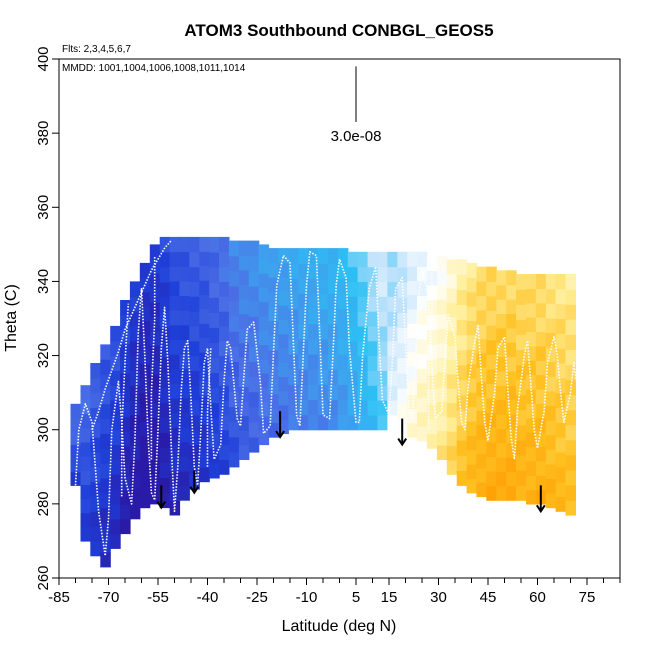 This screenshot has height=650, width=650. I want to click on y-axis-label: Theta (C), so click(11, 318).